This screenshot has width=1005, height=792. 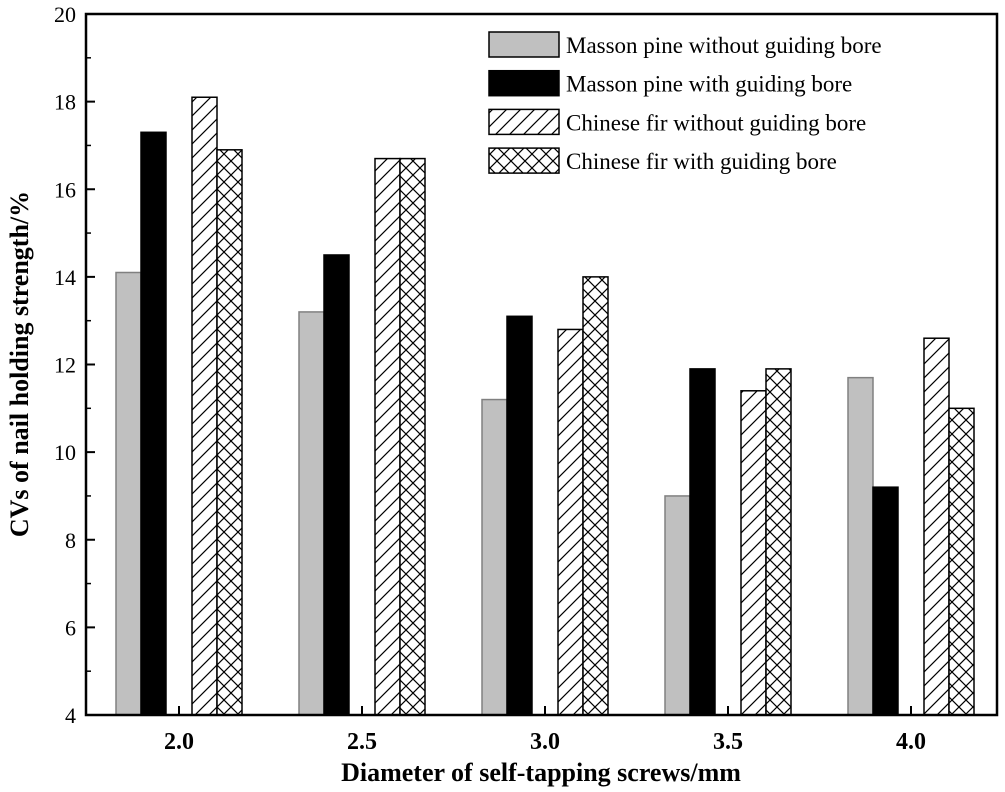 What do you see at coordinates (724, 45) in the screenshot?
I see `legend-label: Masson pine without guiding bore` at bounding box center [724, 45].